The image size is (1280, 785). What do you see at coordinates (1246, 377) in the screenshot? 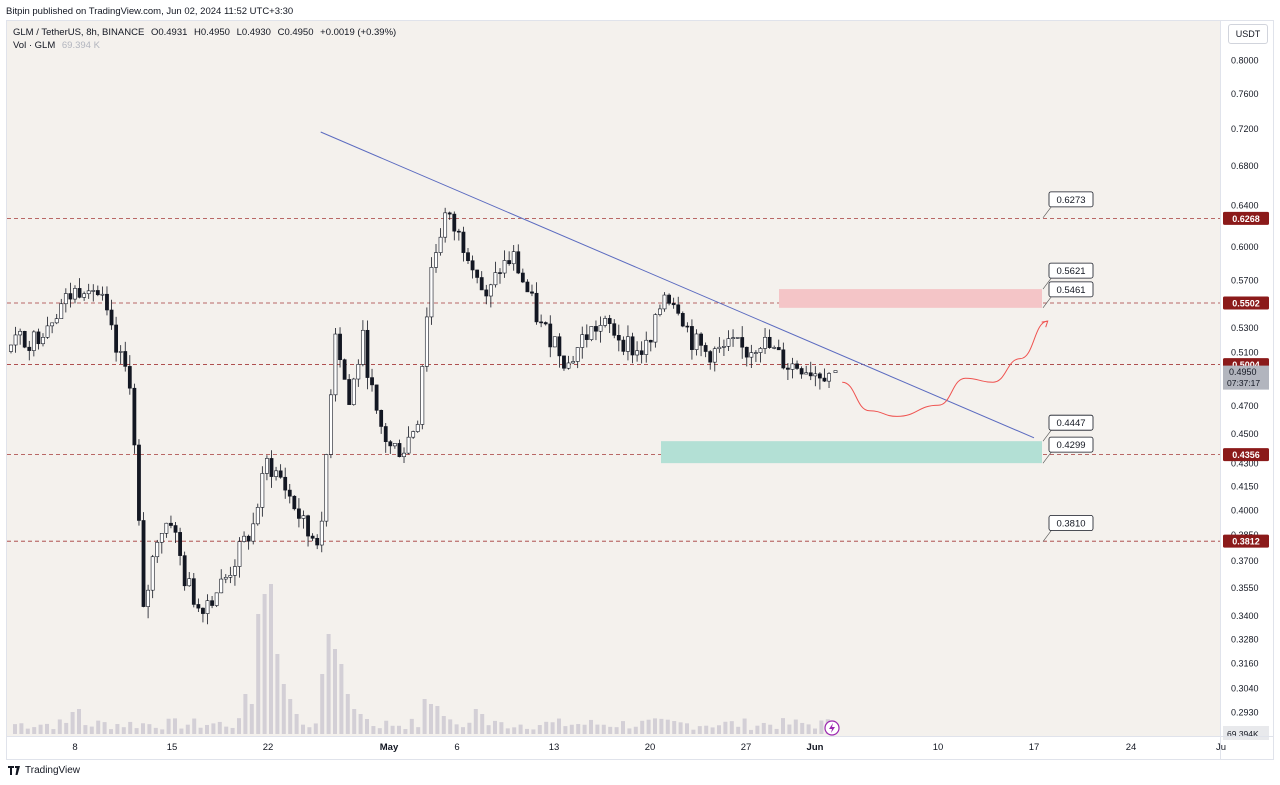
I see `current-price-badge` at bounding box center [1246, 377].